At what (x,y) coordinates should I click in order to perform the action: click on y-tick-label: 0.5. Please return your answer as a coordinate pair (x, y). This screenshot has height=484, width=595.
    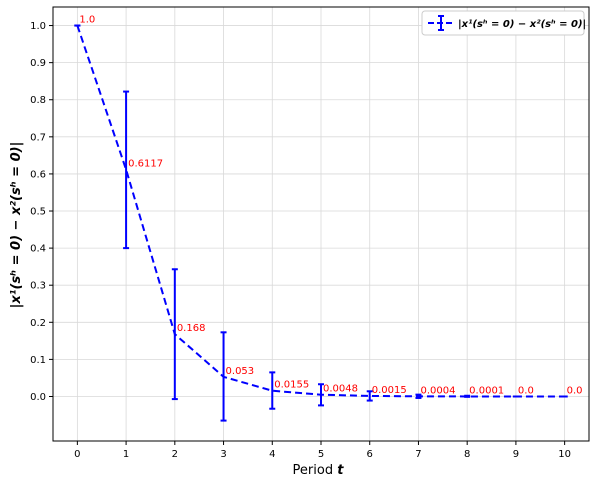
    Looking at the image, I should click on (38, 212).